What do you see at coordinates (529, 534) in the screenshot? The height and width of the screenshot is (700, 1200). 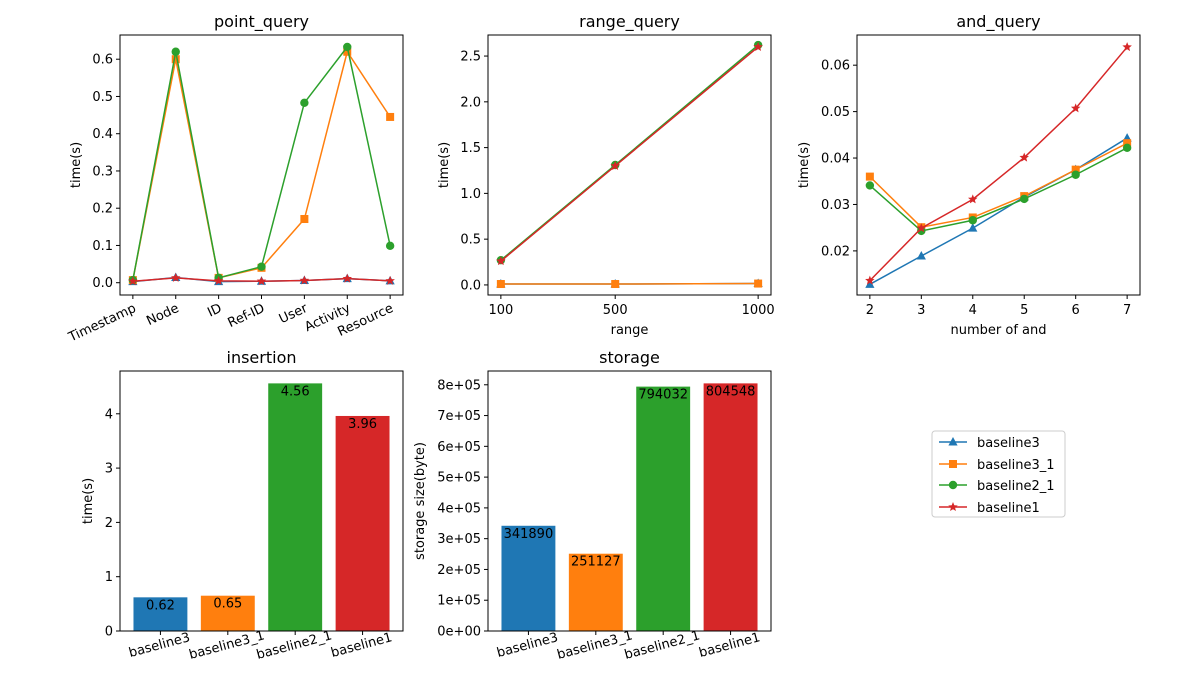 I see `data-label: 341890` at bounding box center [529, 534].